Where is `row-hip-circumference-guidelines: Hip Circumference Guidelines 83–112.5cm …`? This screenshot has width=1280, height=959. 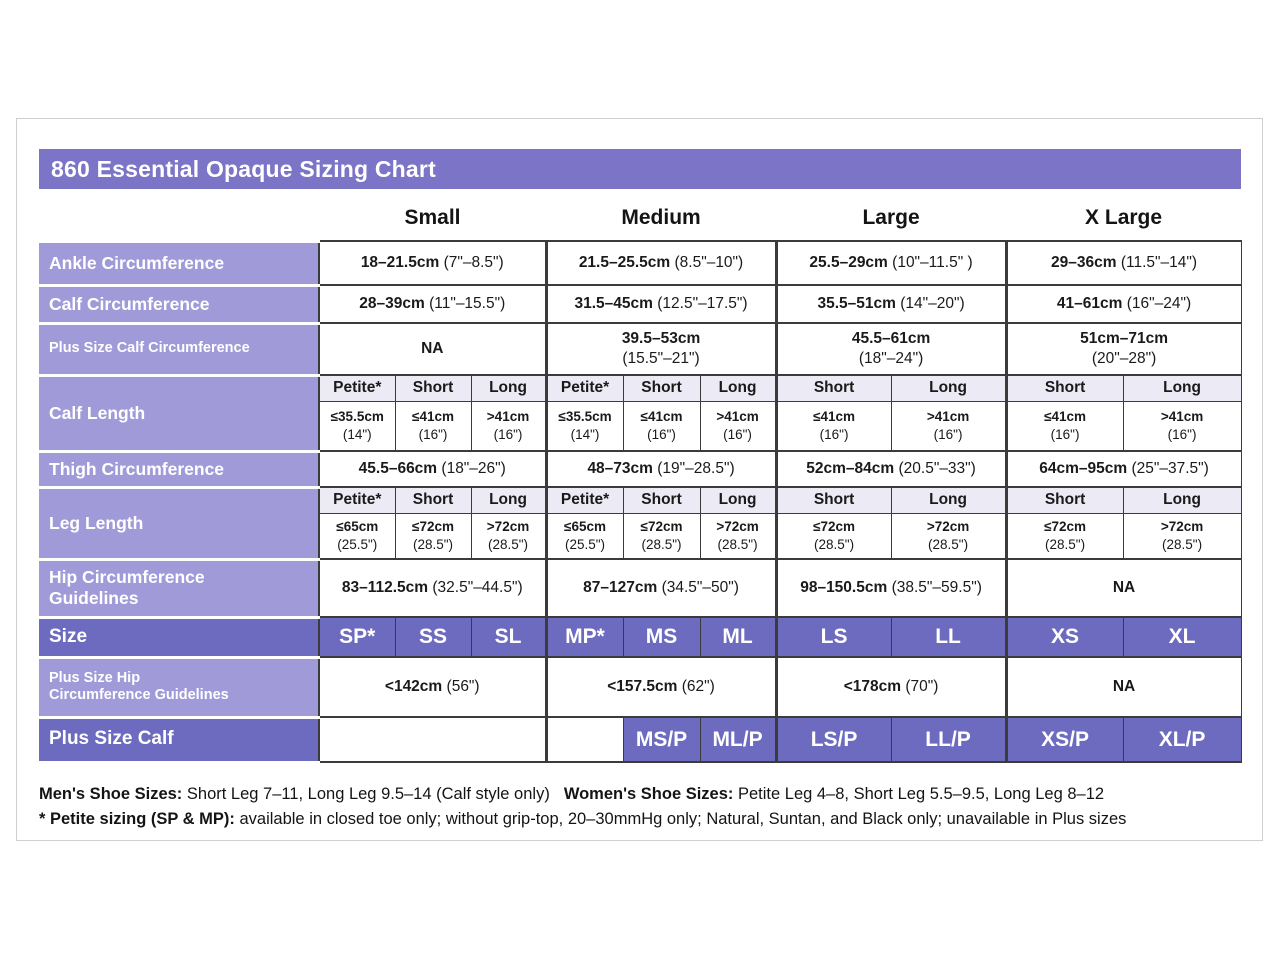
row-hip-circumference-guidelines: Hip Circumference Guidelines 83–112.5cm … is located at coordinates (640, 588).